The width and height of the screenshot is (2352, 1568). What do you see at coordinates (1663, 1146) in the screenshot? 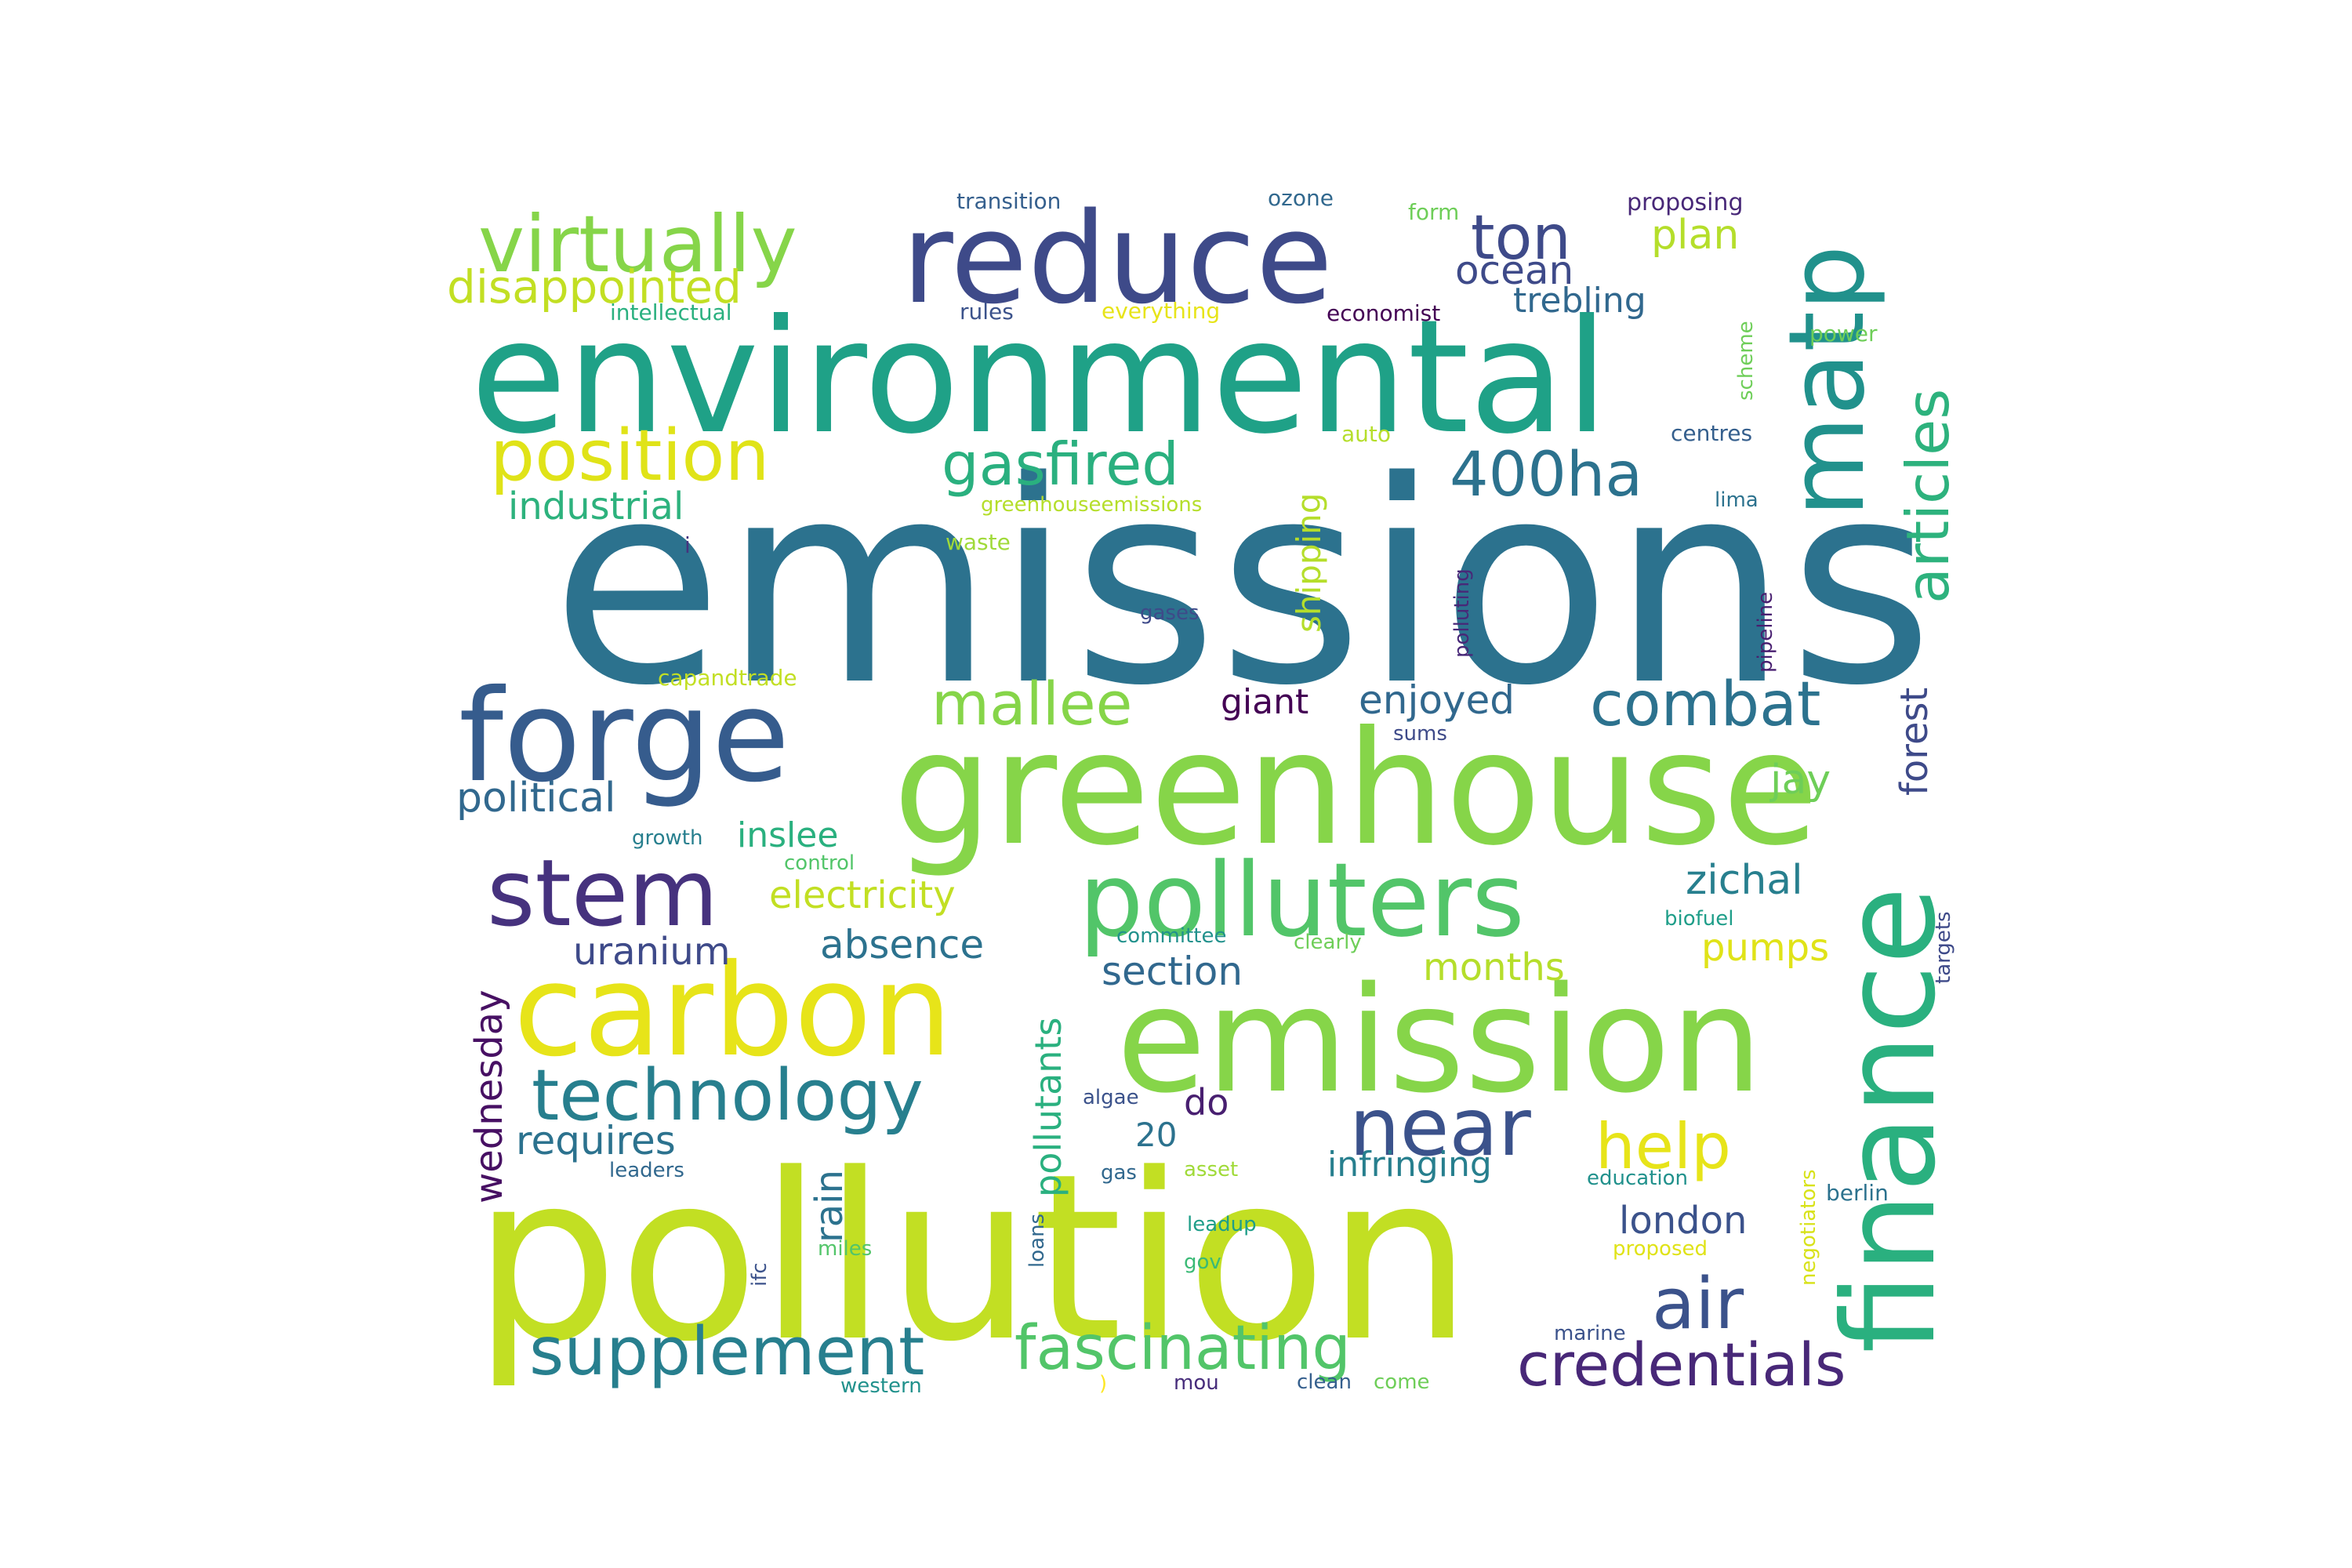
I see `word-help: help` at bounding box center [1663, 1146].